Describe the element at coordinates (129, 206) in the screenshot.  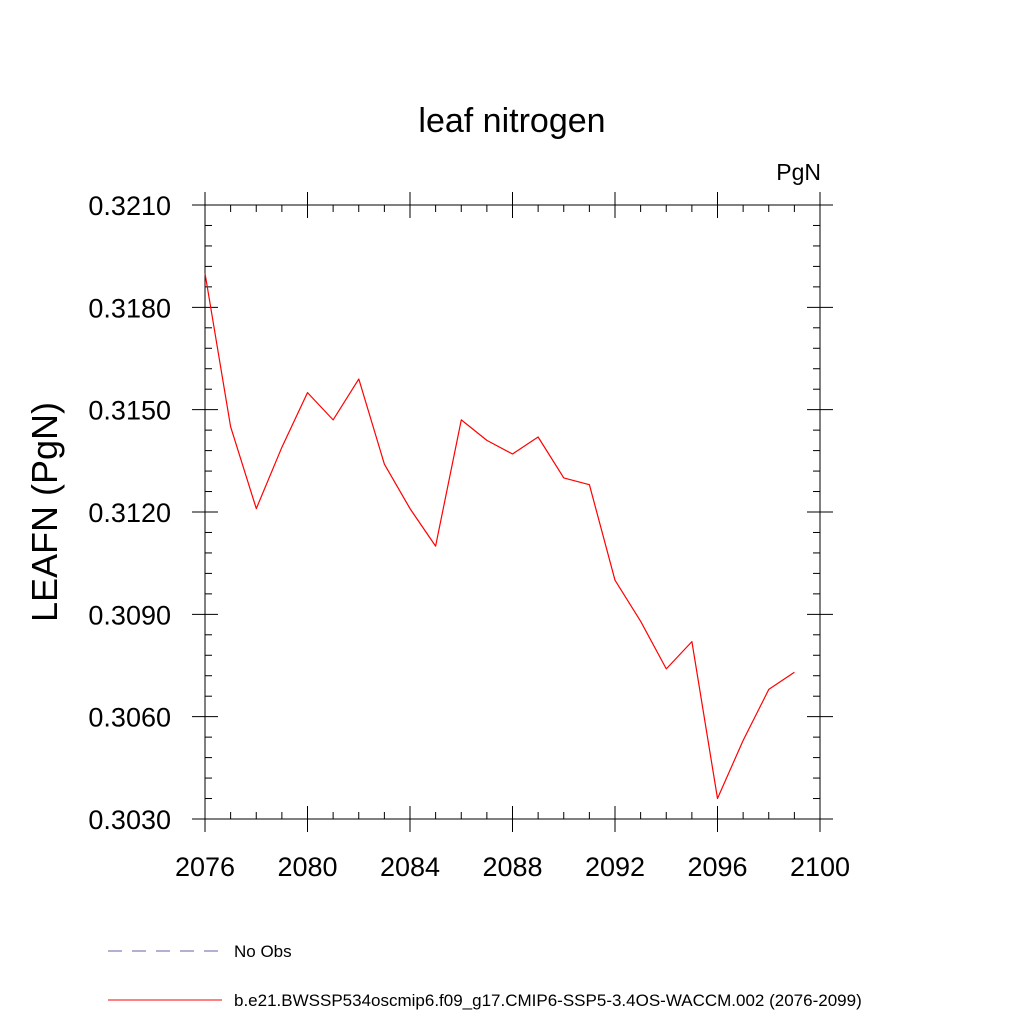
I see `y-tick-label: 0.3210` at that location.